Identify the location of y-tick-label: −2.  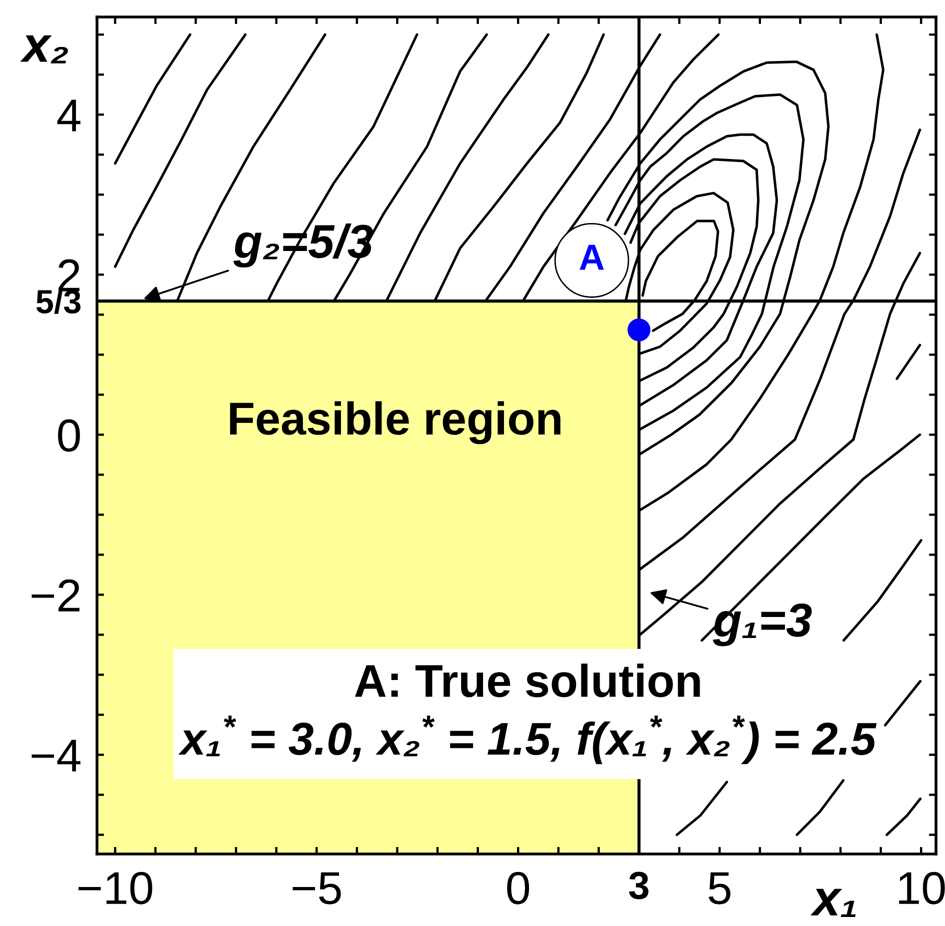
(56, 595).